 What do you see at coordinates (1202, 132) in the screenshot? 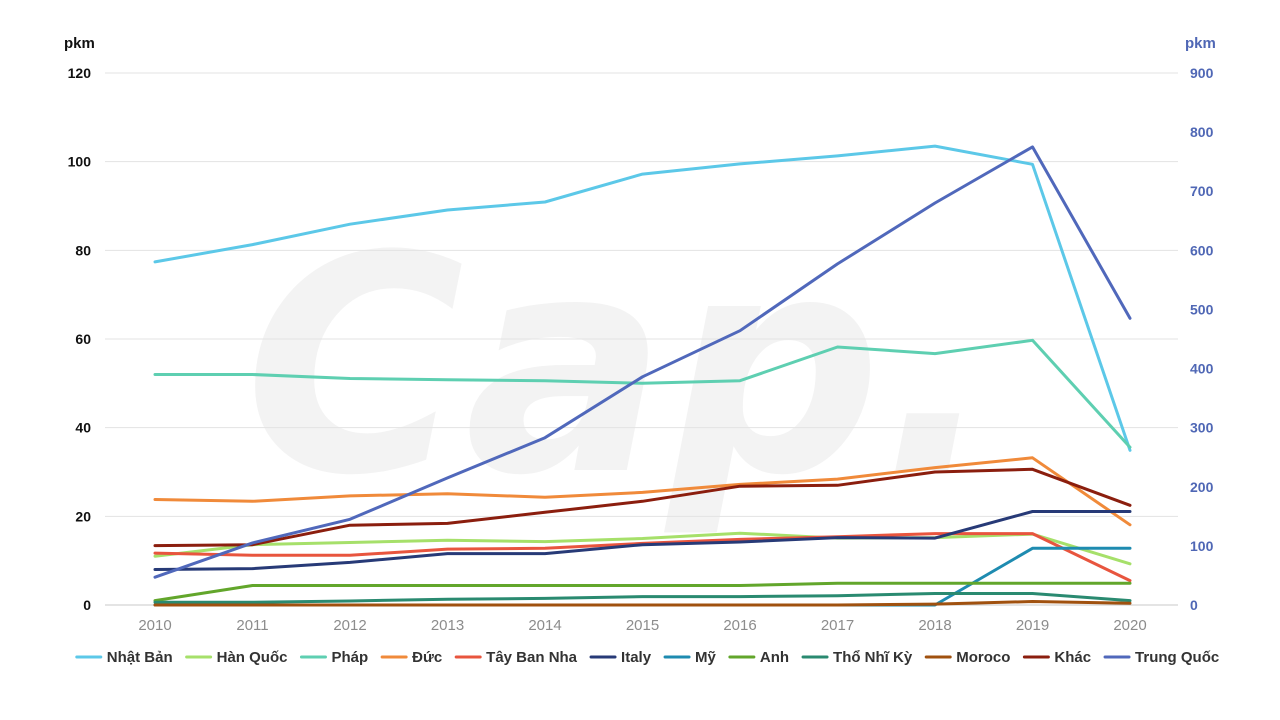
I see `right-tick-label: 800` at bounding box center [1202, 132].